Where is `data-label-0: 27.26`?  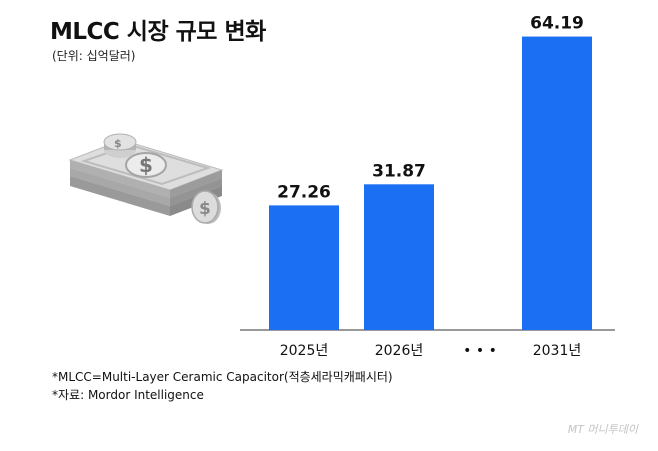
data-label-0: 27.26 is located at coordinates (304, 192).